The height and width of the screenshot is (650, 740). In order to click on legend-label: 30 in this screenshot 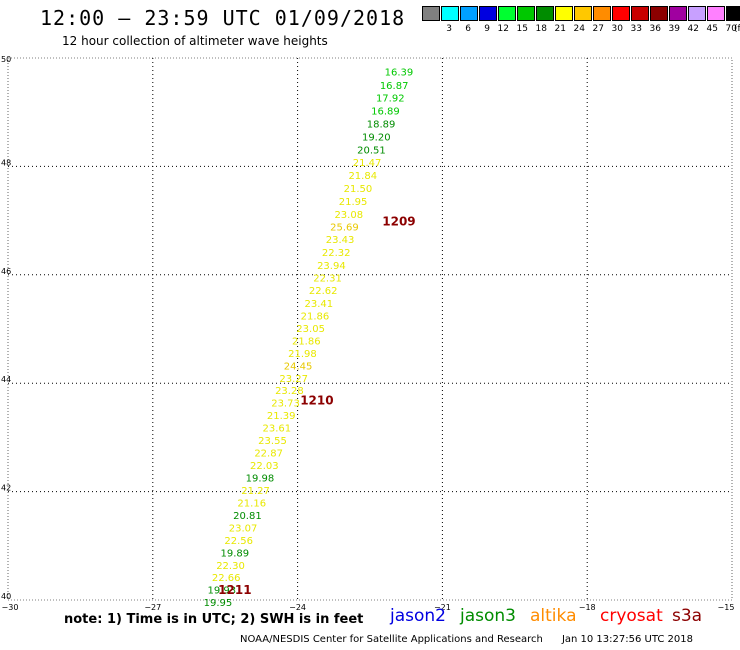, I will do `click(617, 29)`.